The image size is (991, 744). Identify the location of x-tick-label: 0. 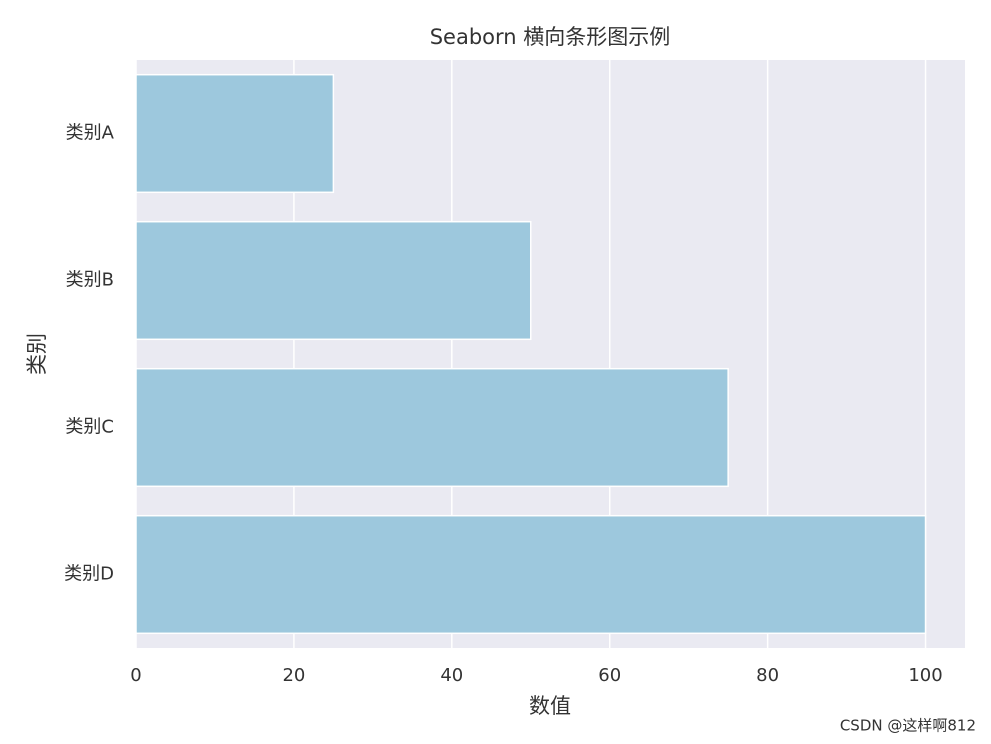
(135, 675).